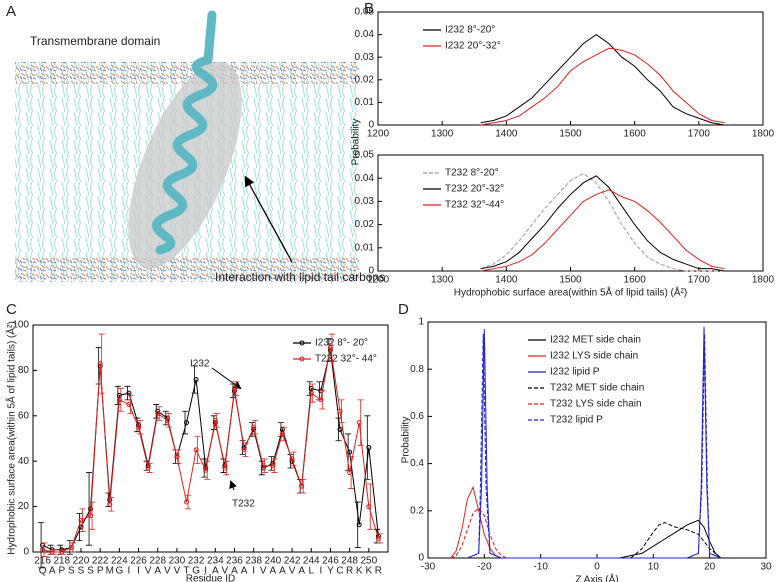 This screenshot has height=582, width=779. What do you see at coordinates (61, 561) in the screenshot?
I see `x-tick-label: 218` at bounding box center [61, 561].